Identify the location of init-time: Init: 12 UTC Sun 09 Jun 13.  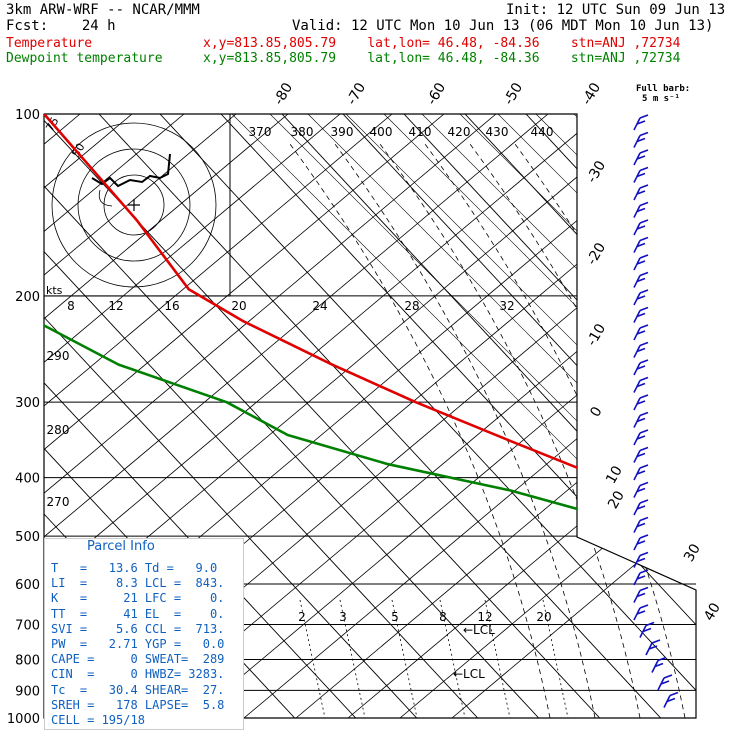
(616, 10).